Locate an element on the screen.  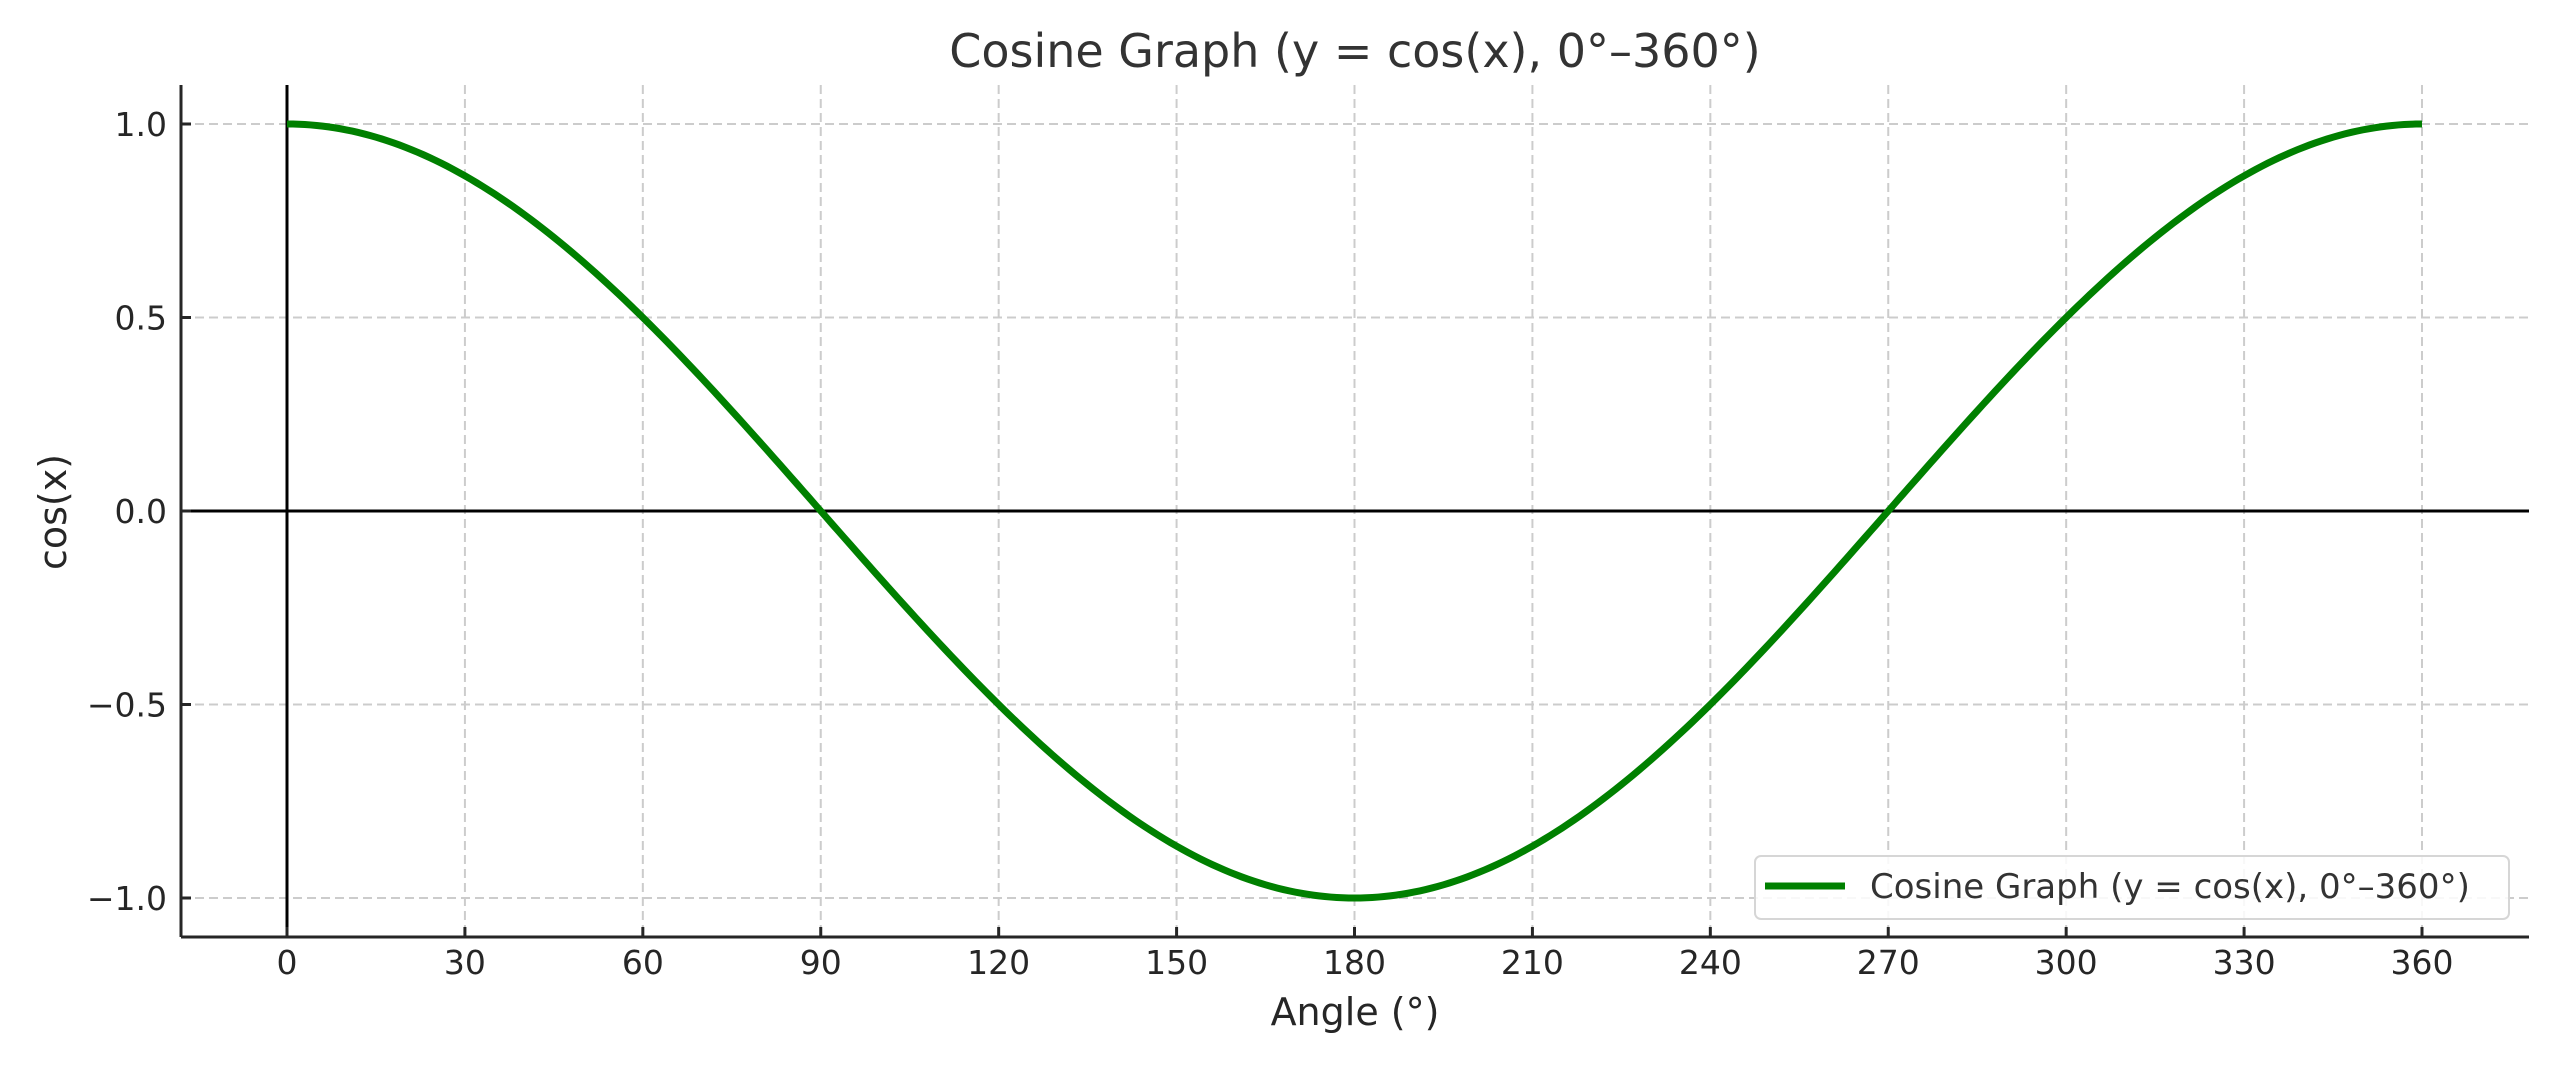
x-tick-label: 270 is located at coordinates (1888, 962).